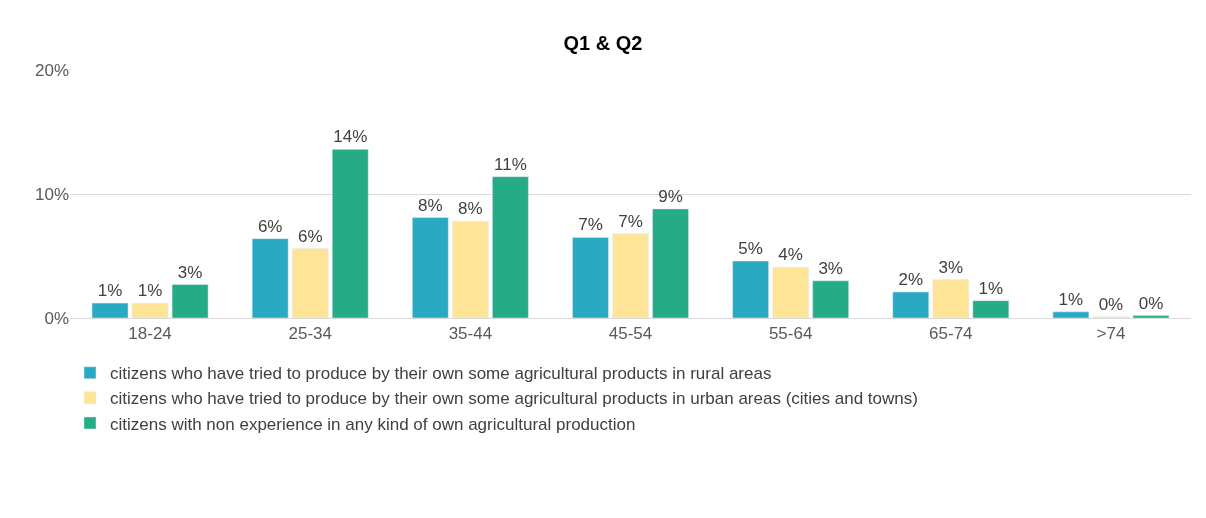 Image resolution: width=1206 pixels, height=518 pixels. What do you see at coordinates (1111, 334) in the screenshot?
I see `x-tick-label: >74` at bounding box center [1111, 334].